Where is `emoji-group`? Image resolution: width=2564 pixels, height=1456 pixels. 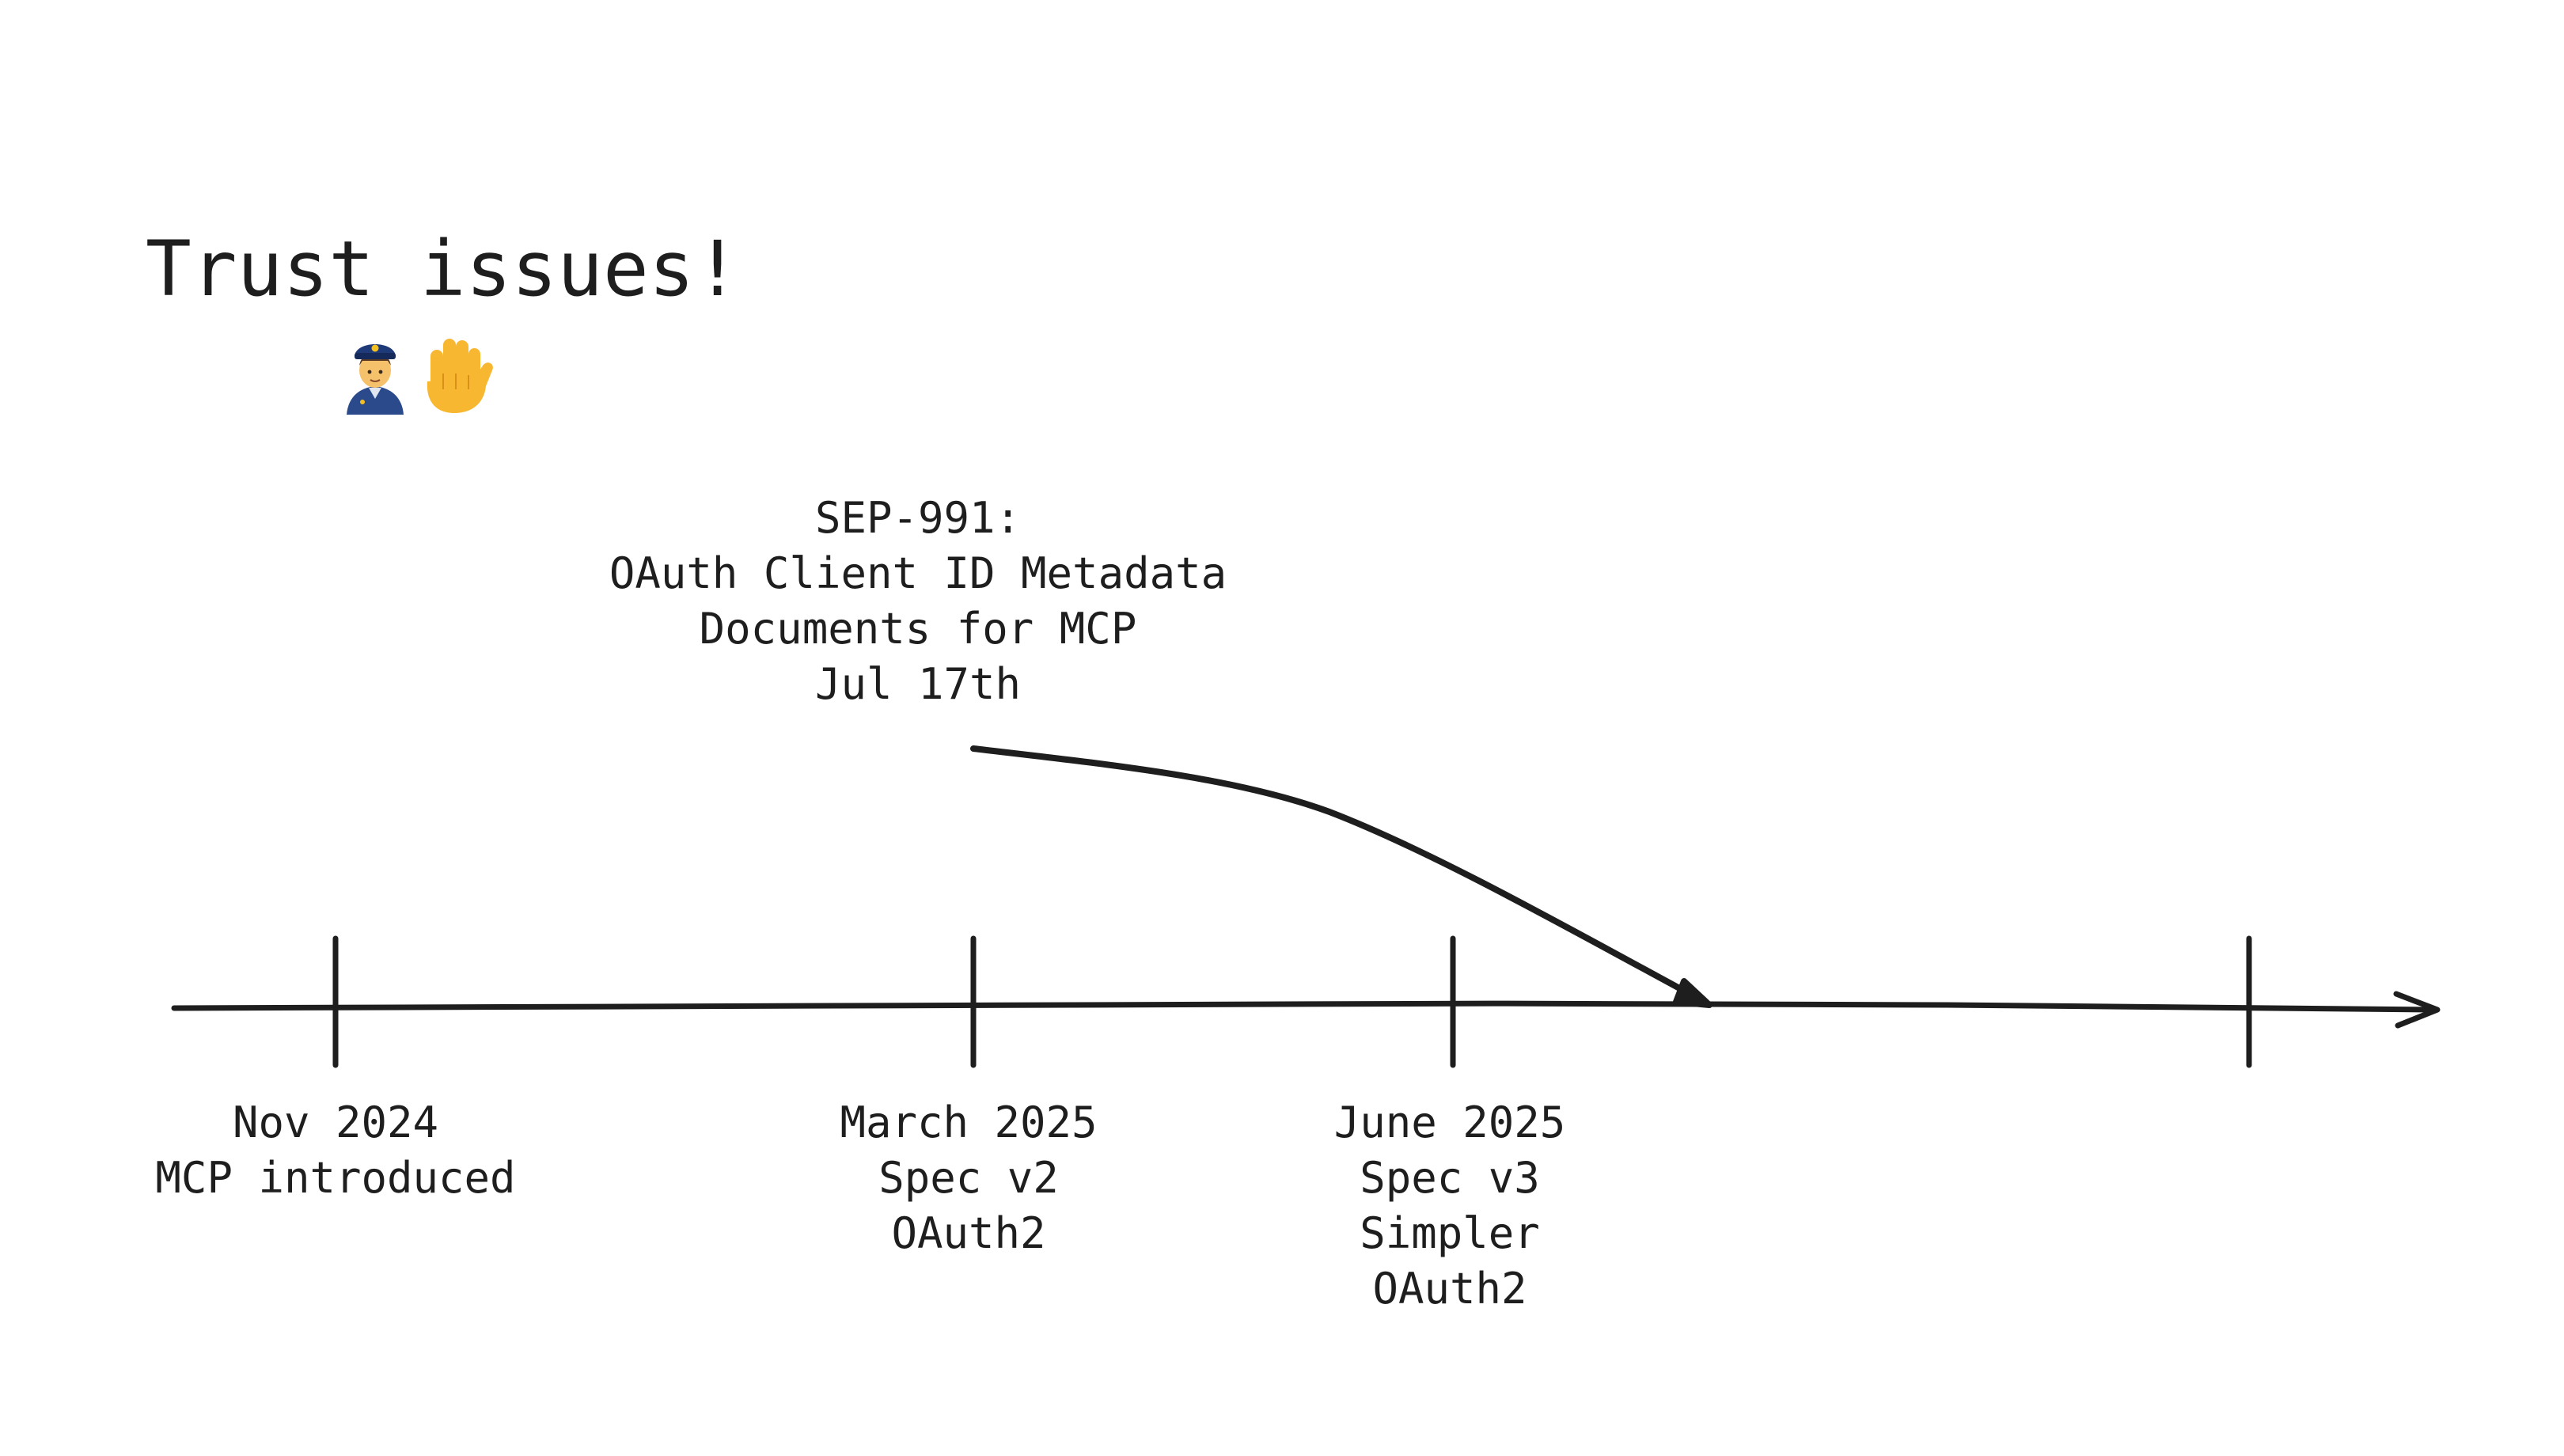 emoji-group is located at coordinates (420, 377).